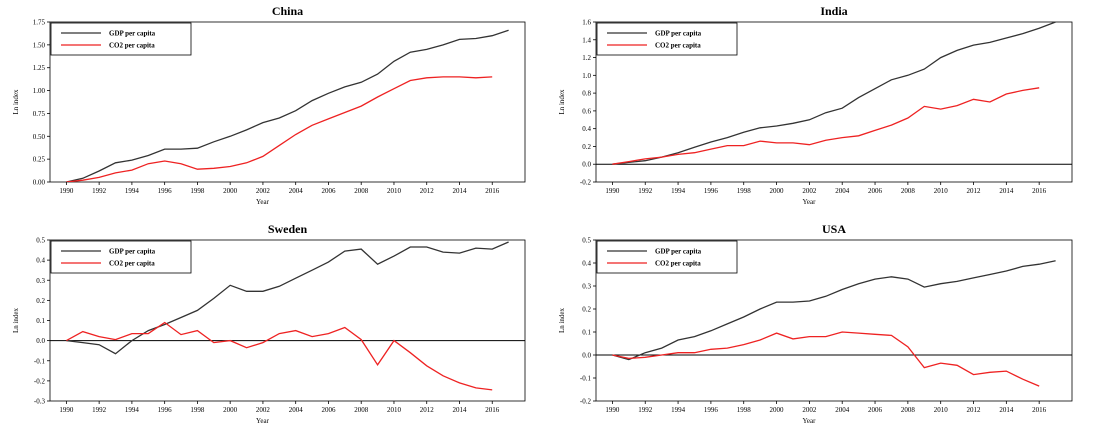 The image size is (1093, 442). What do you see at coordinates (16, 102) in the screenshot?
I see `chart-0-y-axis-label: Ln index` at bounding box center [16, 102].